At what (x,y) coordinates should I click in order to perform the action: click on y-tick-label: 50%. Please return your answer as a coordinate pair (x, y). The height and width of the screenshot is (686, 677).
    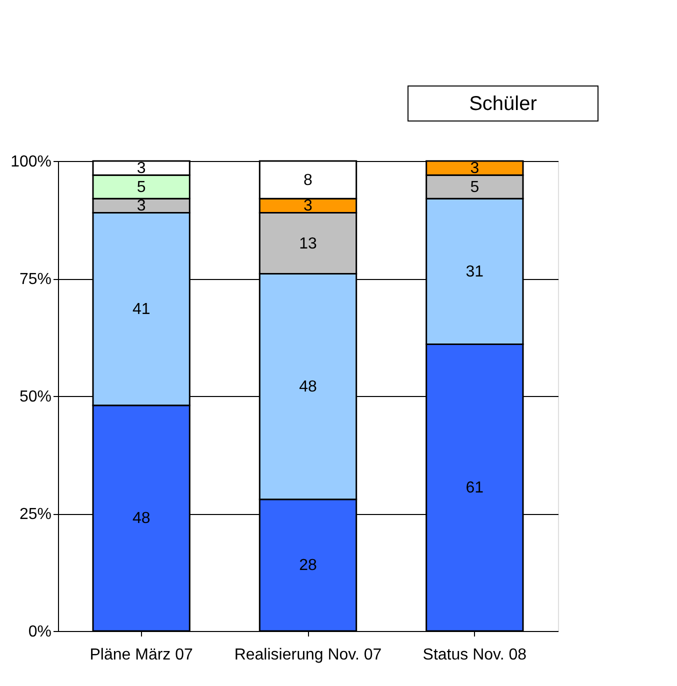
    Looking at the image, I should click on (35, 397).